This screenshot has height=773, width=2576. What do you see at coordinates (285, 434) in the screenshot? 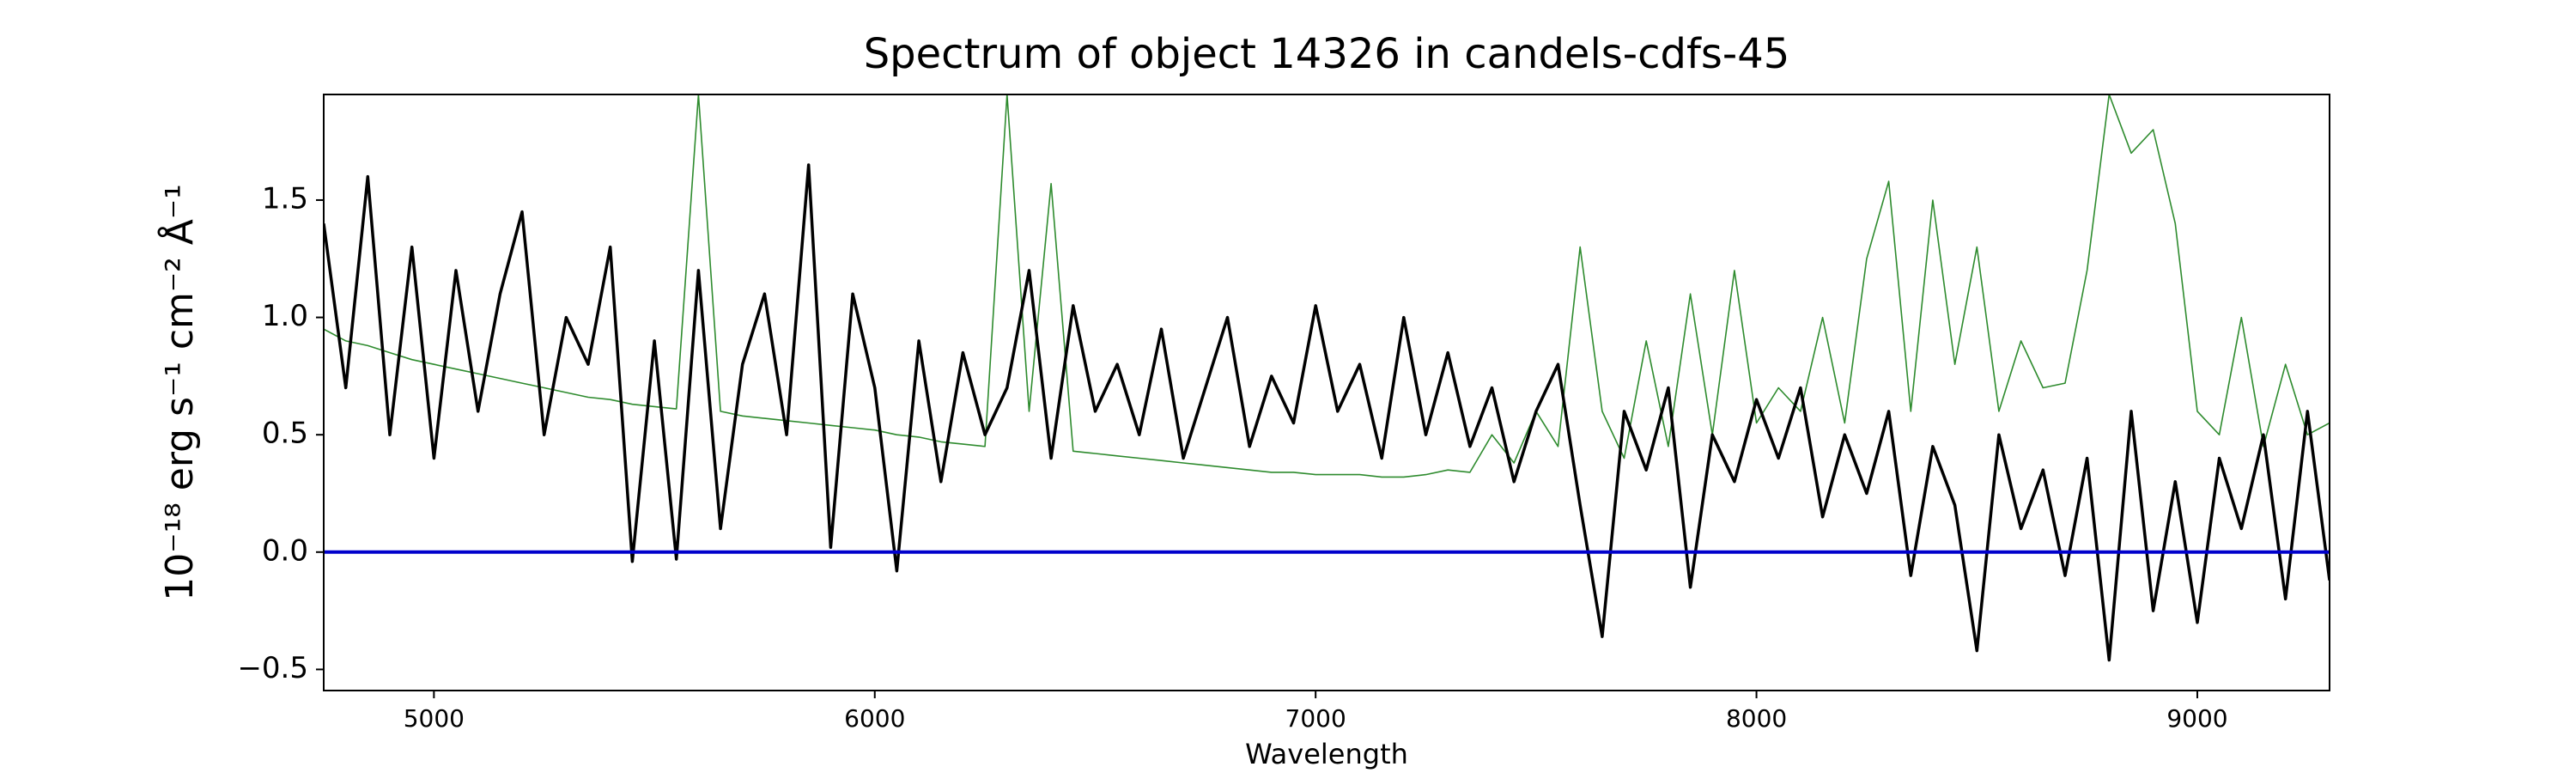
I see `y-tick-label: 0.5` at bounding box center [285, 434].